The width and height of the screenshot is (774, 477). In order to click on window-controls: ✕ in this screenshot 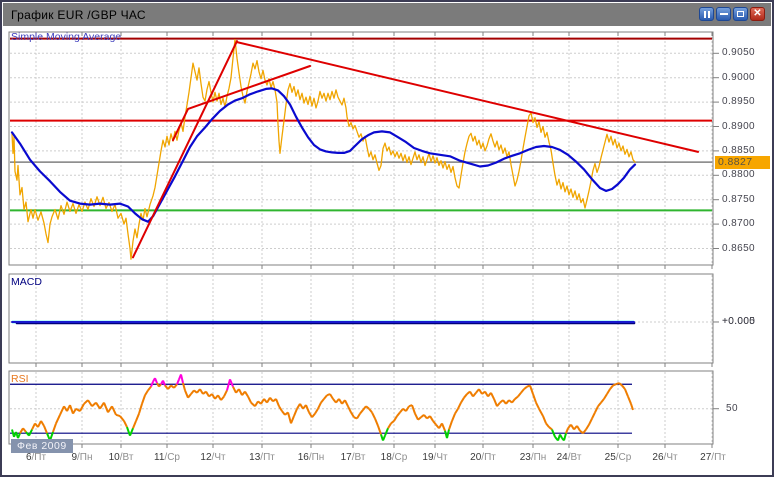, I will do `click(732, 14)`.